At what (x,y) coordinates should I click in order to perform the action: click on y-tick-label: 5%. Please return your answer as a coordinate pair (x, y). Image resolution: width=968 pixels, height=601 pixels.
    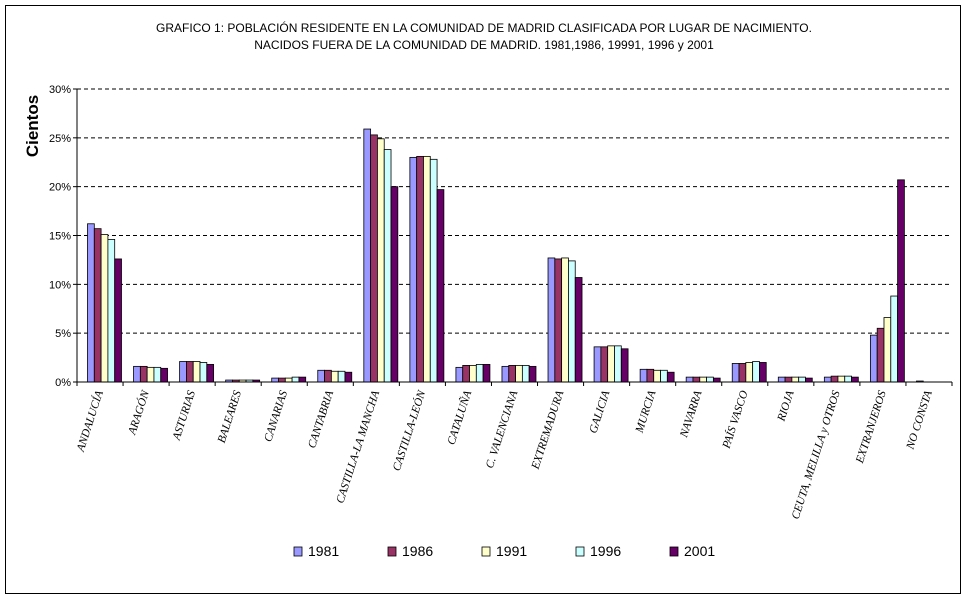
    Looking at the image, I should click on (63, 334).